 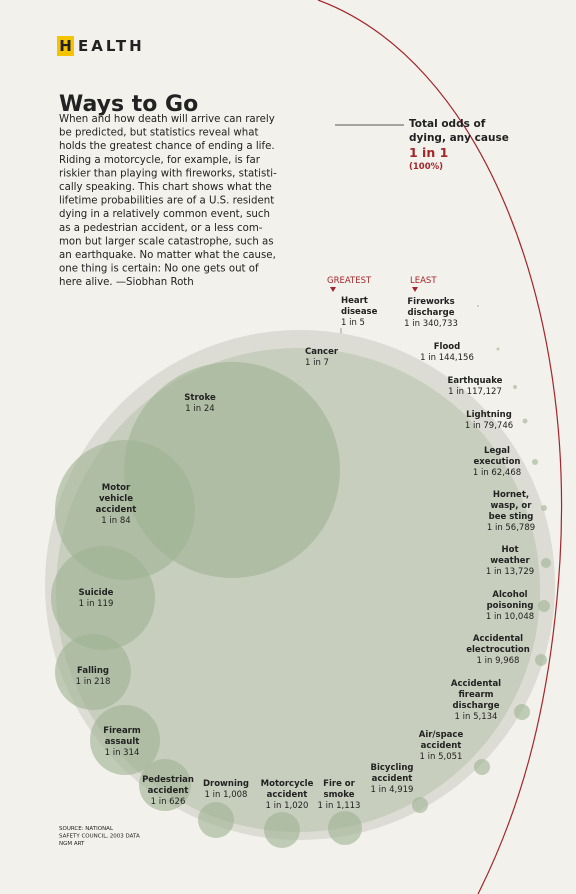 I want to click on source-line: NGM ART, so click(x=72, y=844).